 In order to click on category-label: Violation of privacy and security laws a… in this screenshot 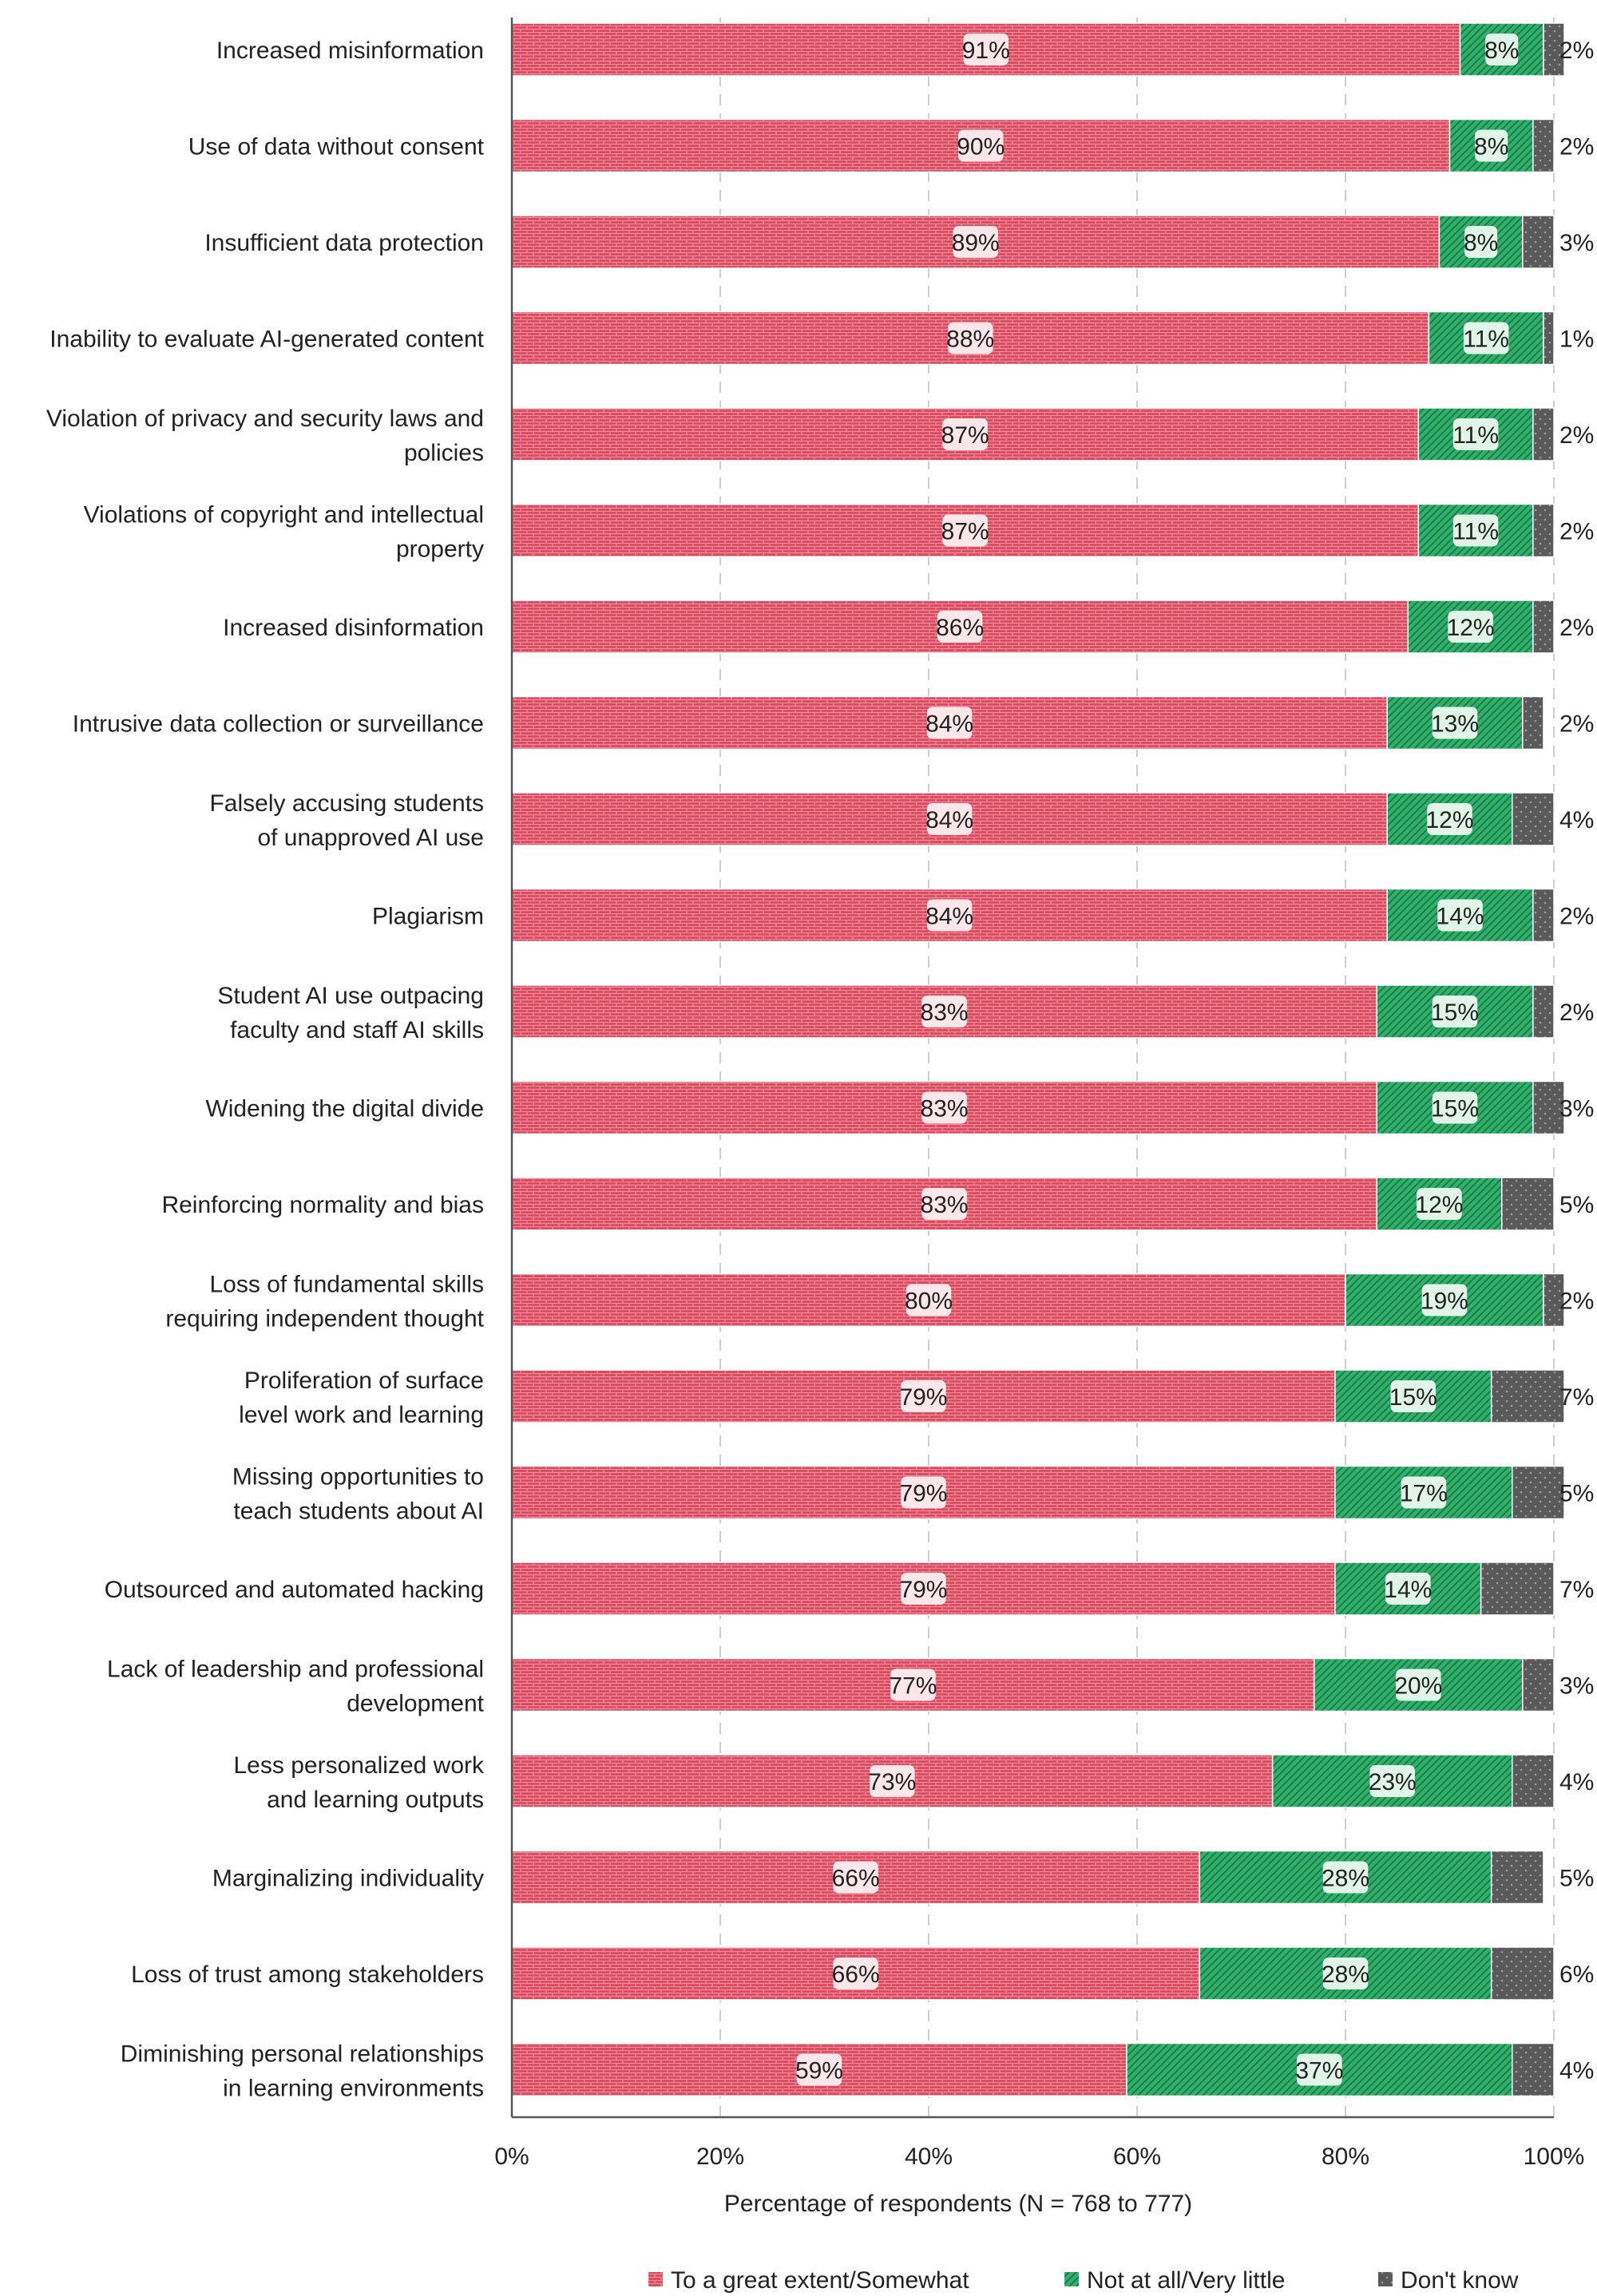, I will do `click(265, 436)`.